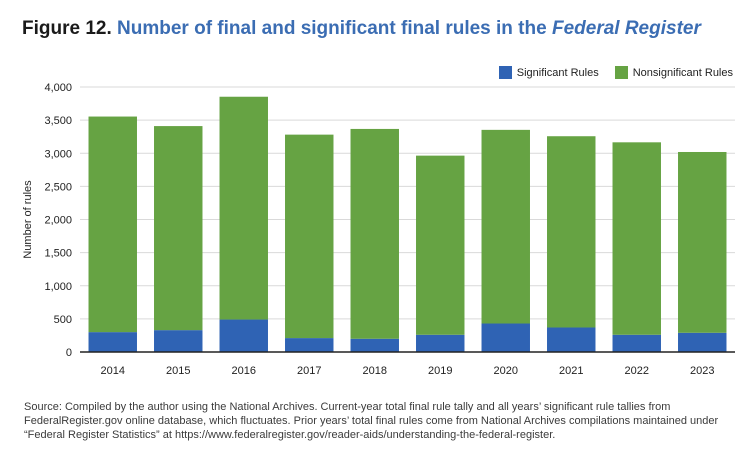 The width and height of the screenshot is (755, 464). I want to click on x-tick-label: 2021, so click(571, 371).